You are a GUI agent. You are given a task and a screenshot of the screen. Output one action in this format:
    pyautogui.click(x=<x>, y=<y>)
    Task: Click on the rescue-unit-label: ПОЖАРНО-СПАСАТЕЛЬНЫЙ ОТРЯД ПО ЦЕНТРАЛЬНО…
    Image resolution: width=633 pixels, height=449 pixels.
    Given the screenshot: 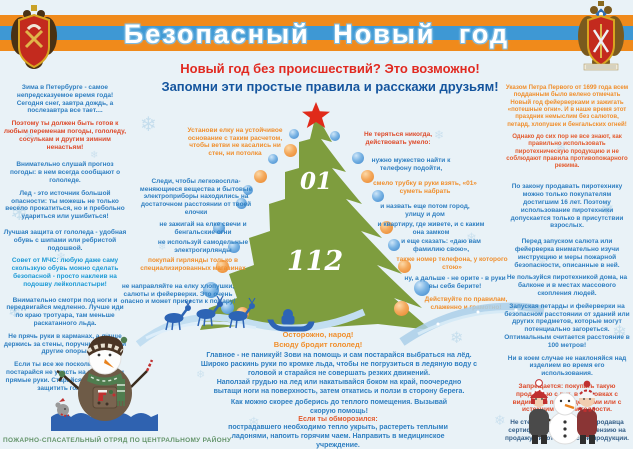 What is the action you would take?
    pyautogui.click(x=117, y=440)
    